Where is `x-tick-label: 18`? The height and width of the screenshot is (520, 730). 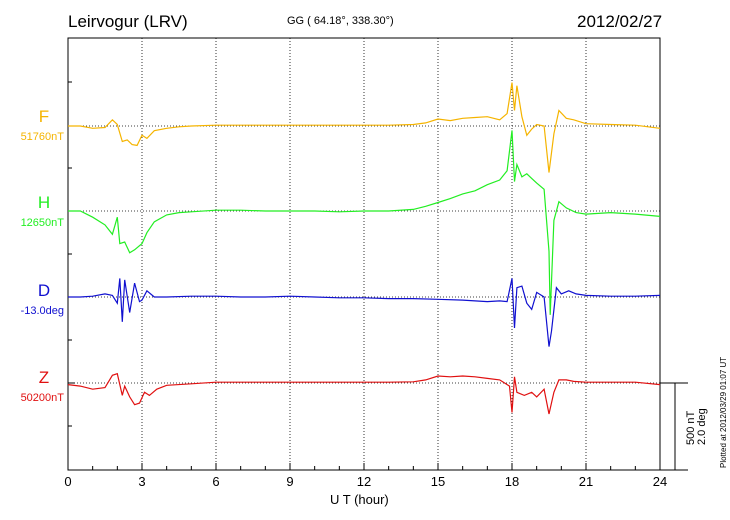 x-tick-label: 18 is located at coordinates (512, 481).